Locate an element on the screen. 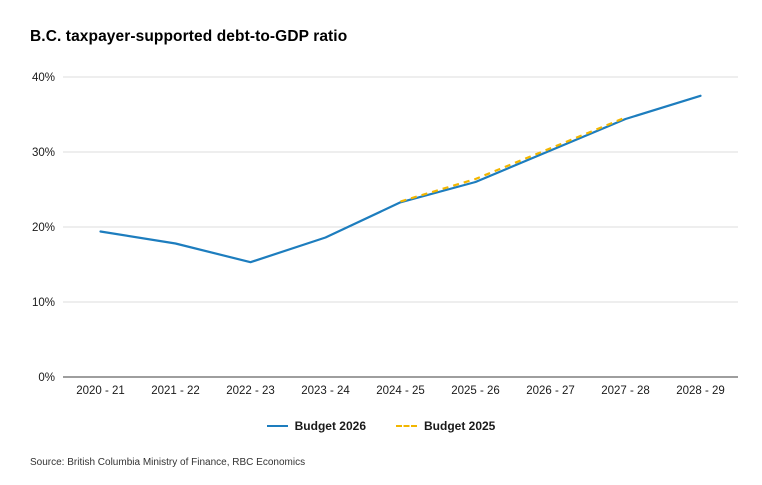 This screenshot has height=485, width=762. y-tick-label: 20% is located at coordinates (43, 228).